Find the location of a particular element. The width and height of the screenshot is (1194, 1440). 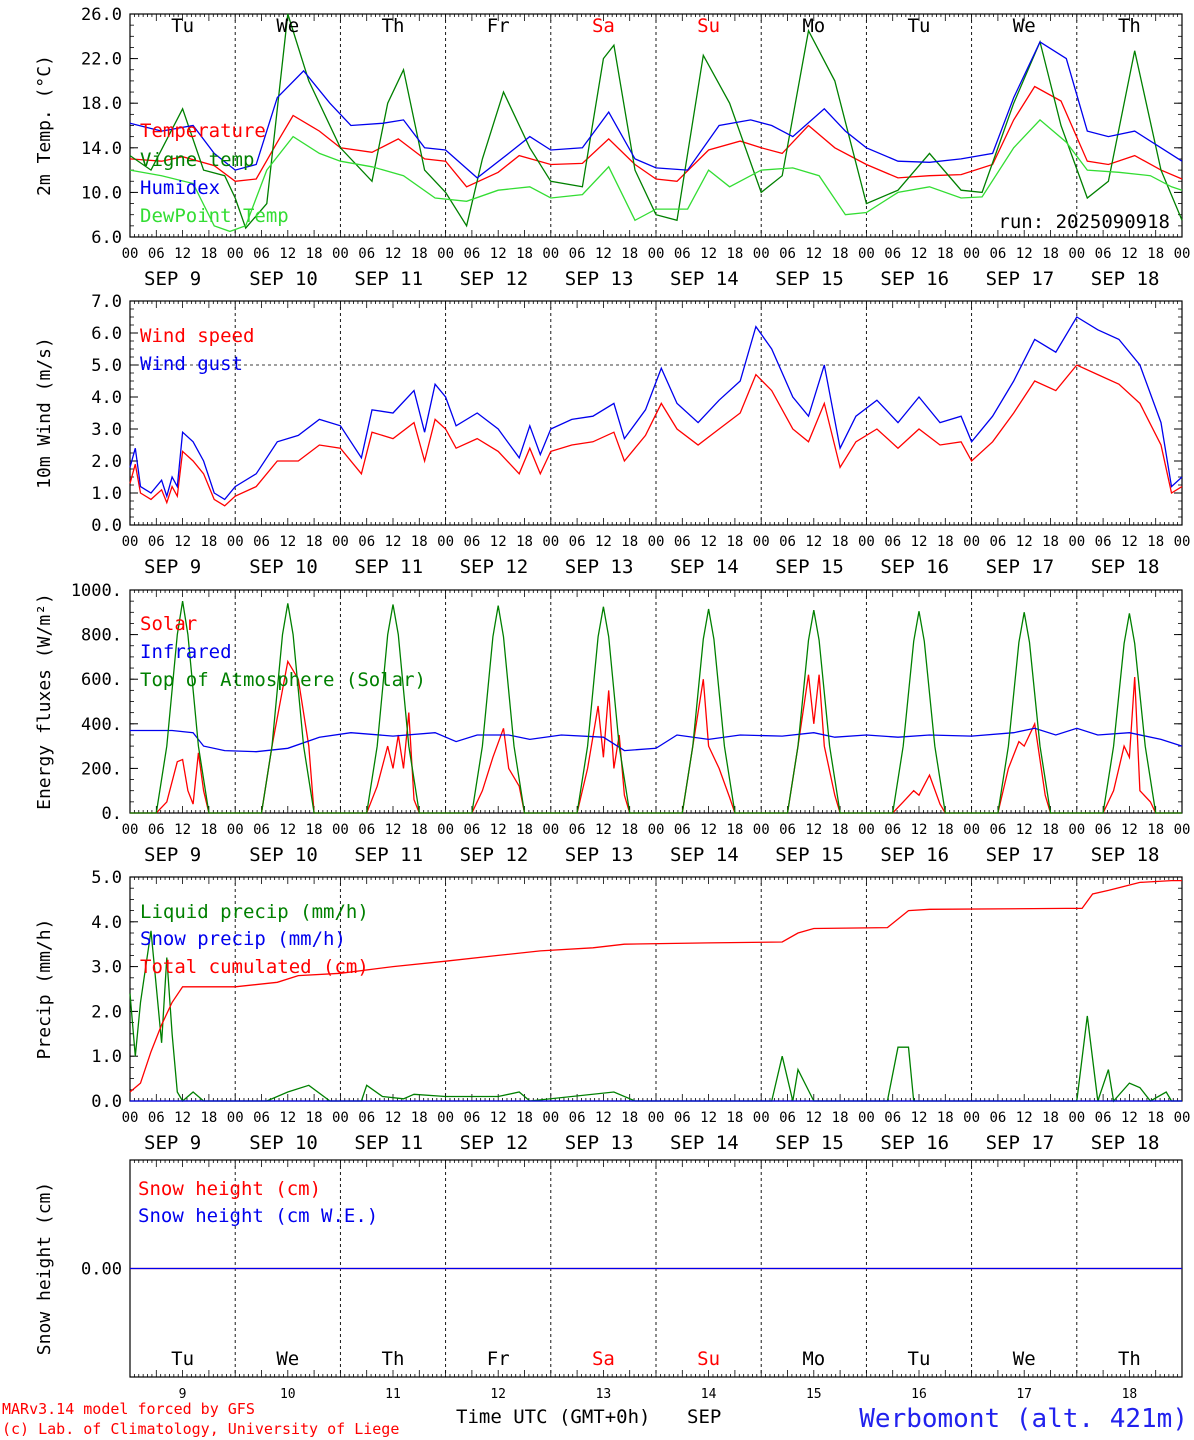

y-tick-label: 22.0 is located at coordinates (101, 60).